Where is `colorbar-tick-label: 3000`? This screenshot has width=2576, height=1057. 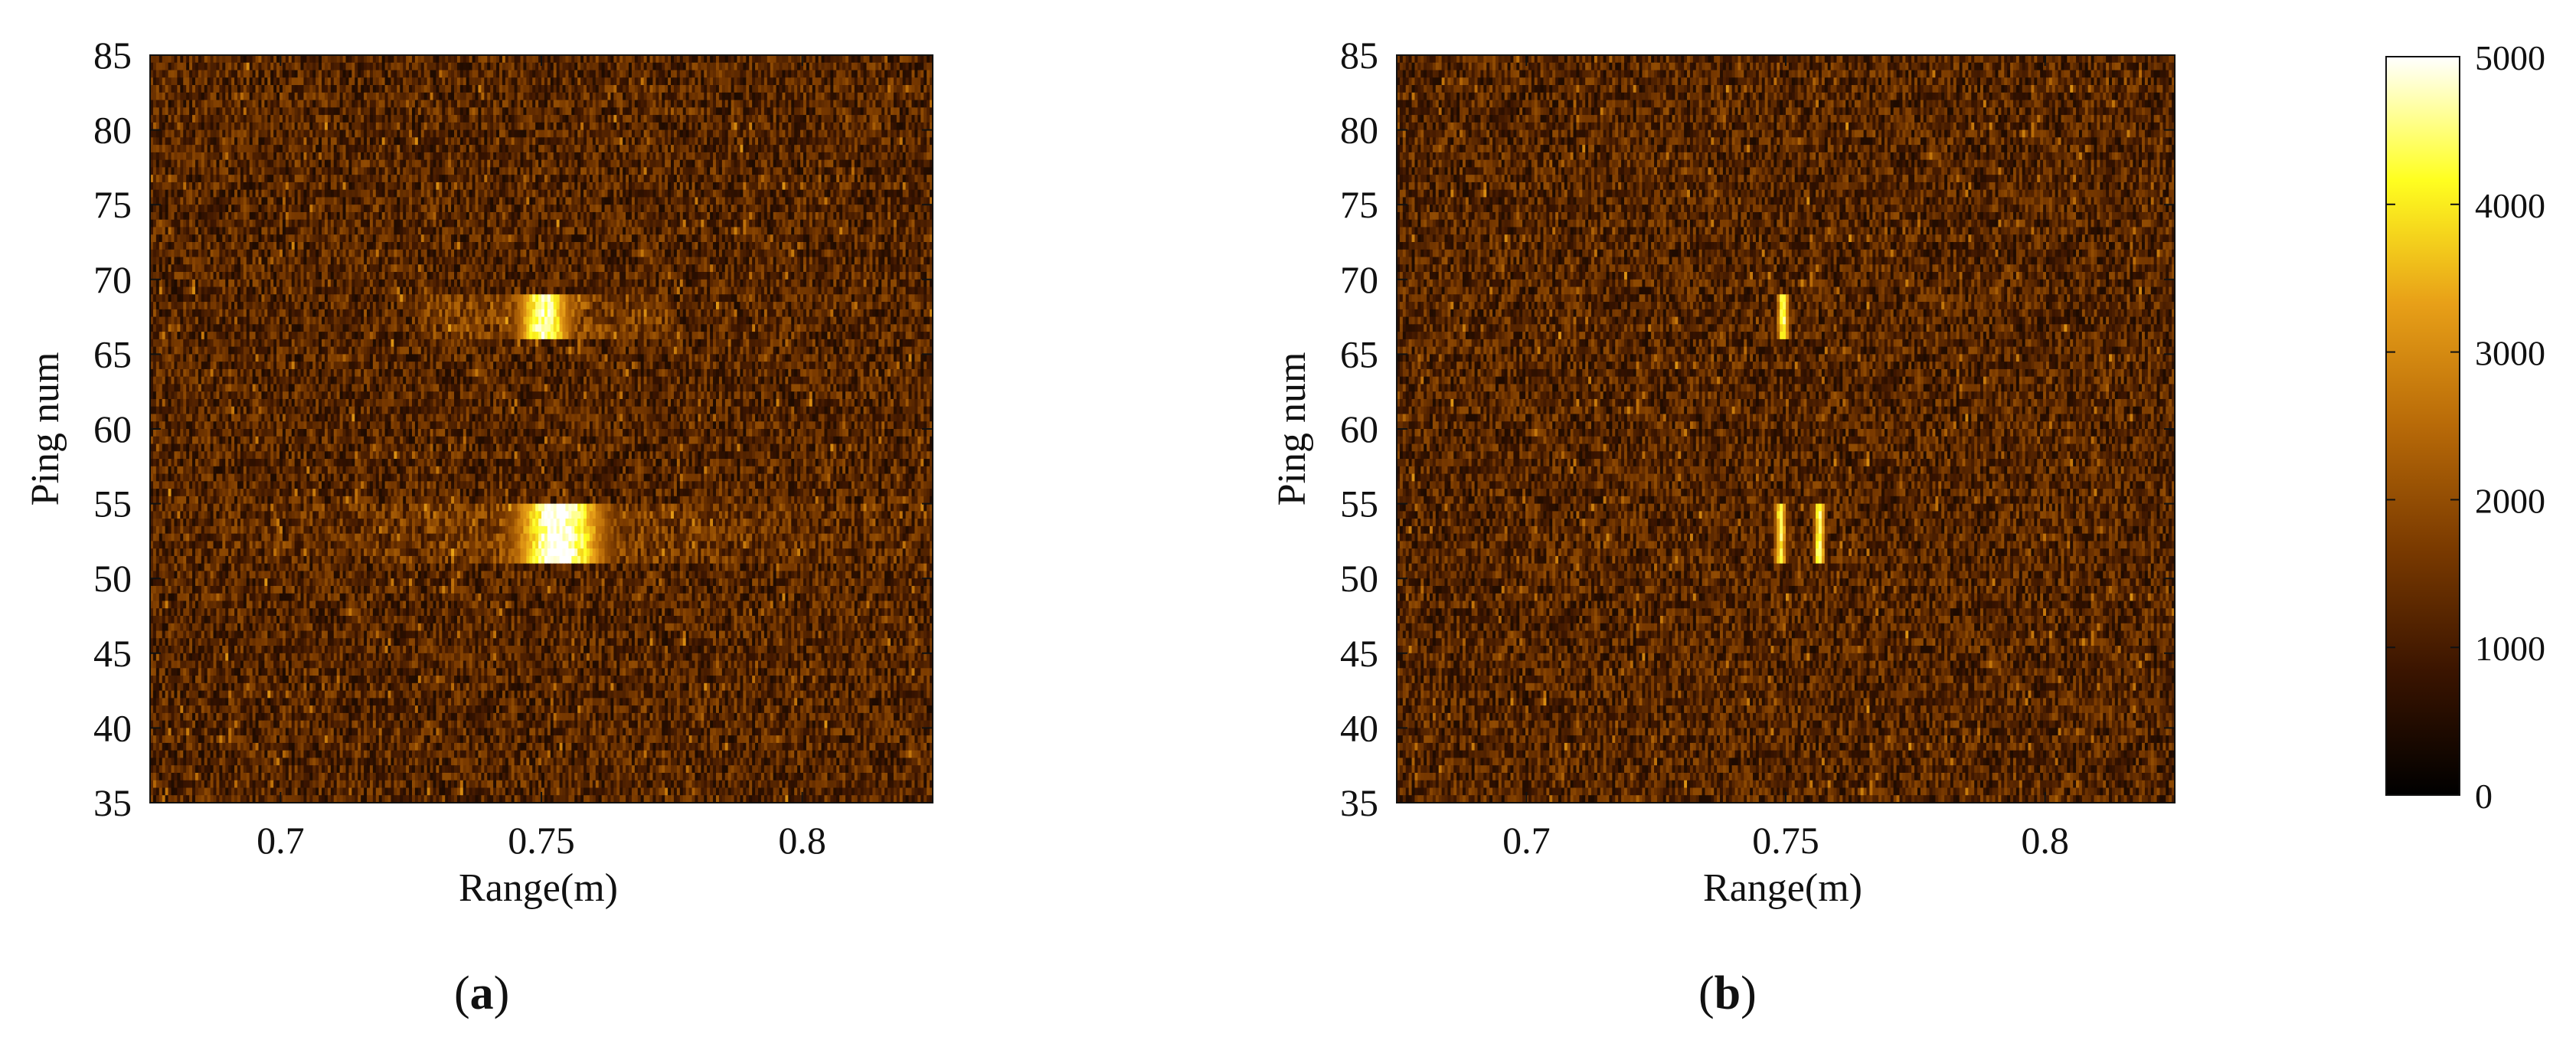
colorbar-tick-label: 3000 is located at coordinates (2510, 353).